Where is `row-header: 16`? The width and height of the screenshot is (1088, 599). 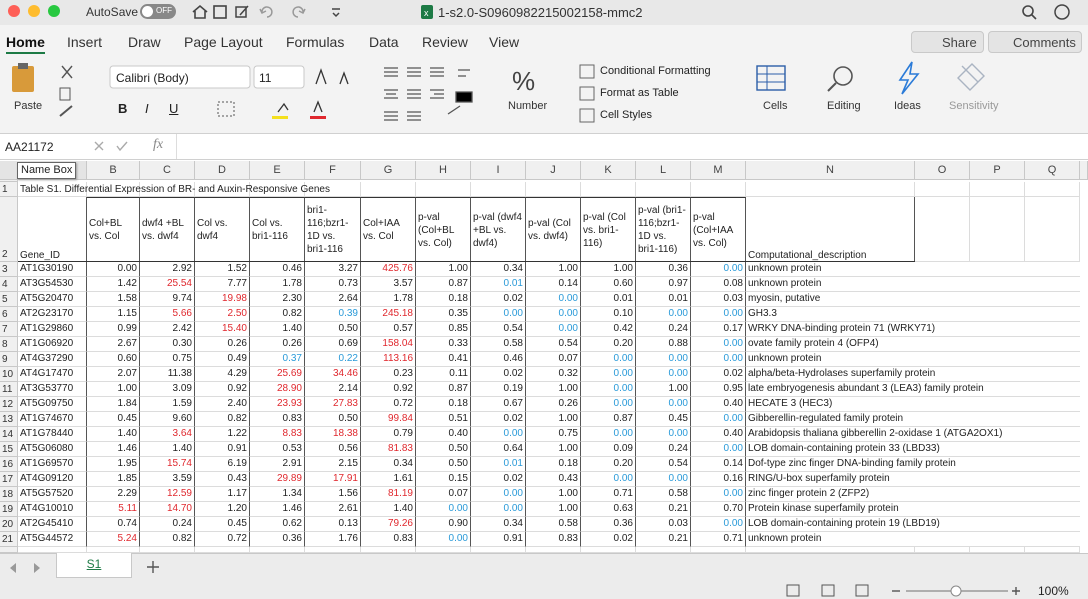
row-header: 16 is located at coordinates (9, 464).